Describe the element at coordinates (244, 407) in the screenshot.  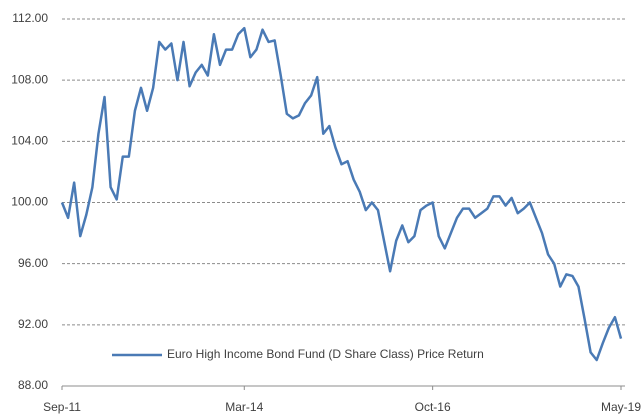
I see `x-tick-label: Mar-14` at that location.